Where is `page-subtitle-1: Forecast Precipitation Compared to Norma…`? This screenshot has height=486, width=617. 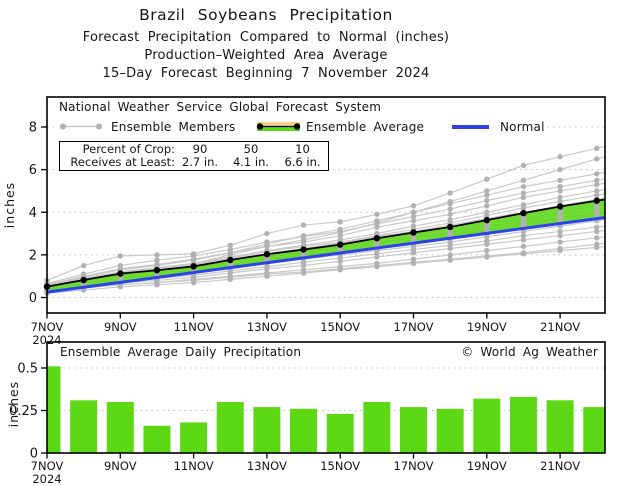 page-subtitle-1: Forecast Precipitation Compared to Norma… is located at coordinates (266, 37).